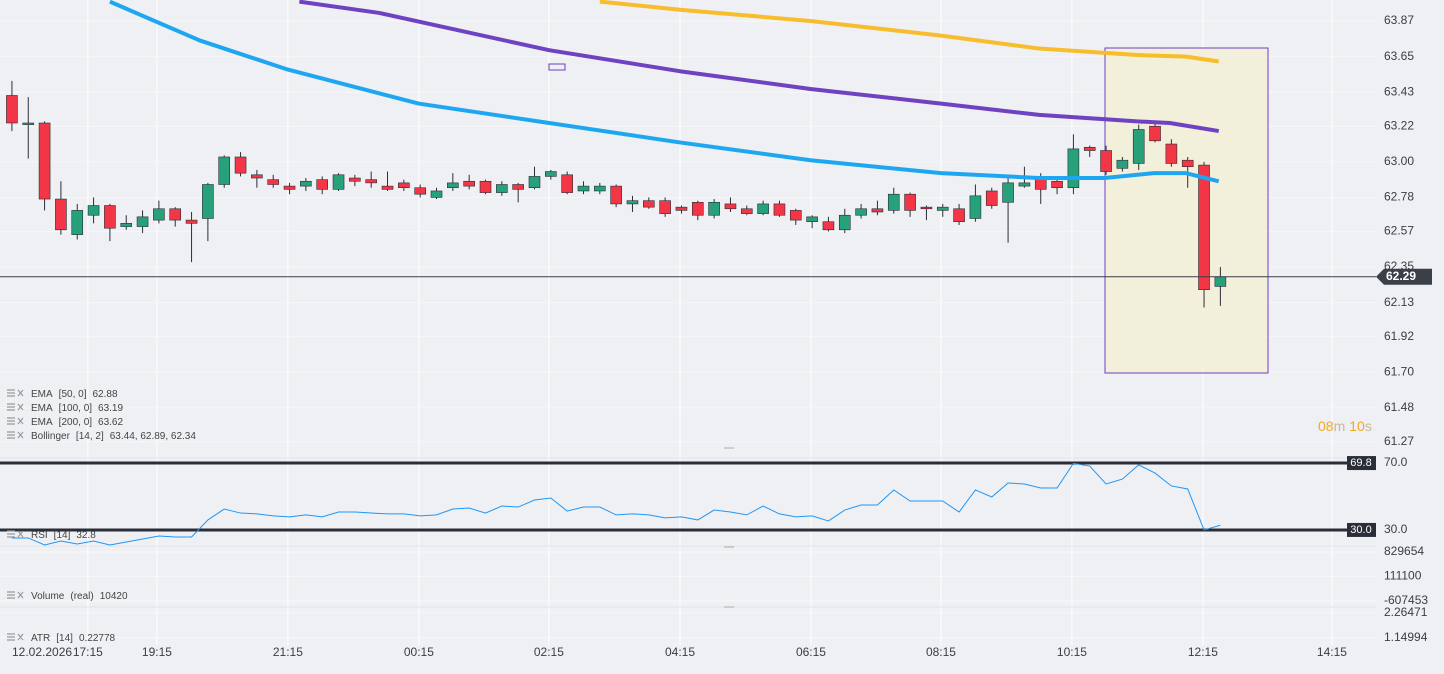 This screenshot has height=674, width=1444. I want to click on legend-text: ATR [14] 0.22778, so click(73, 638).